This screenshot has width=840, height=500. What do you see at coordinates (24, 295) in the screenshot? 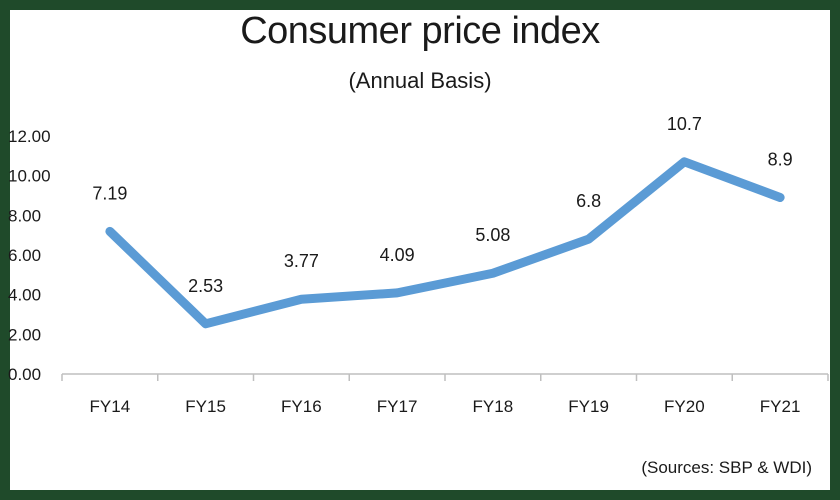
I see `y-tick-label: 4.00` at bounding box center [24, 295].